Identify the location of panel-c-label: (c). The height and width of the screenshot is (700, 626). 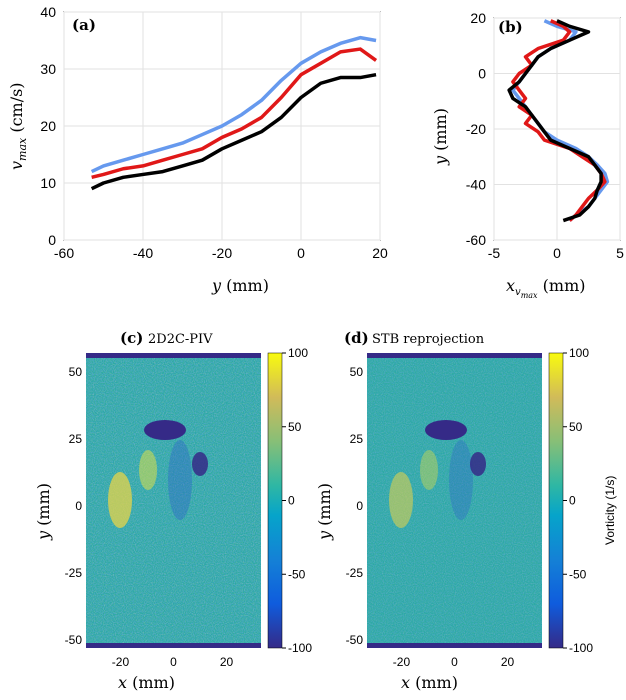
(131, 338).